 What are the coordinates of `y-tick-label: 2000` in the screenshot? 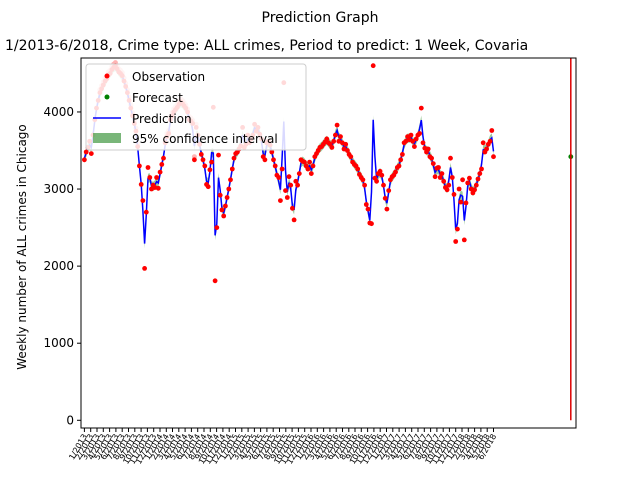 It's located at (58, 266).